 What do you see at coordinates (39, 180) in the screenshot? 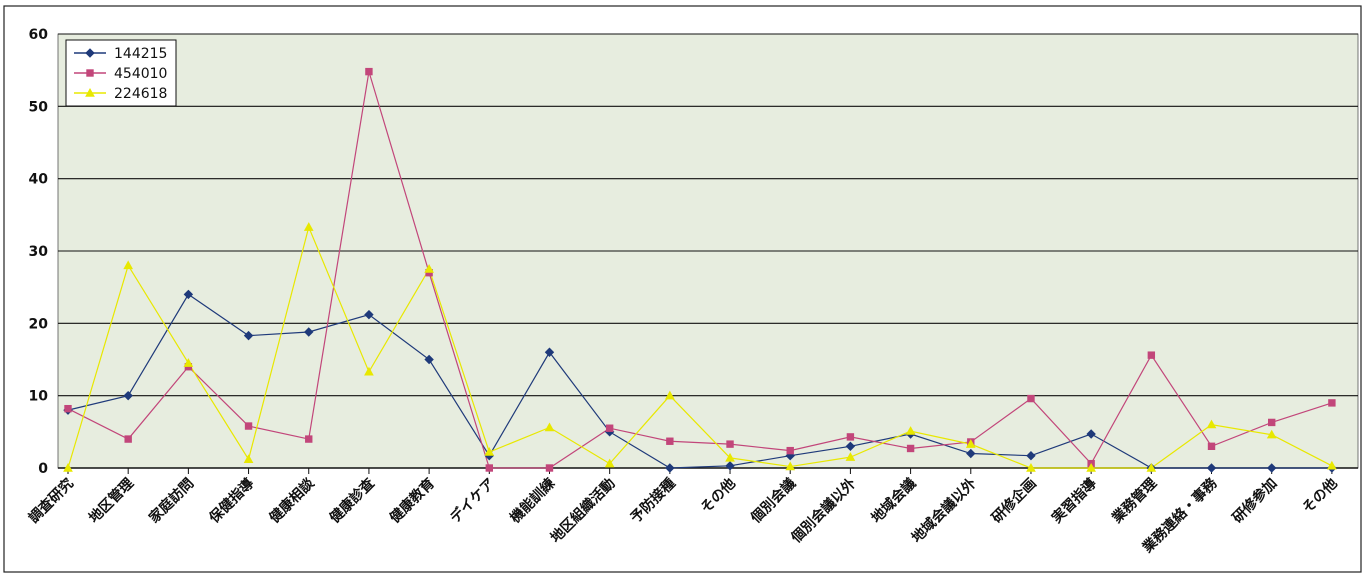
I see `y-tick-label: 40` at bounding box center [39, 180].